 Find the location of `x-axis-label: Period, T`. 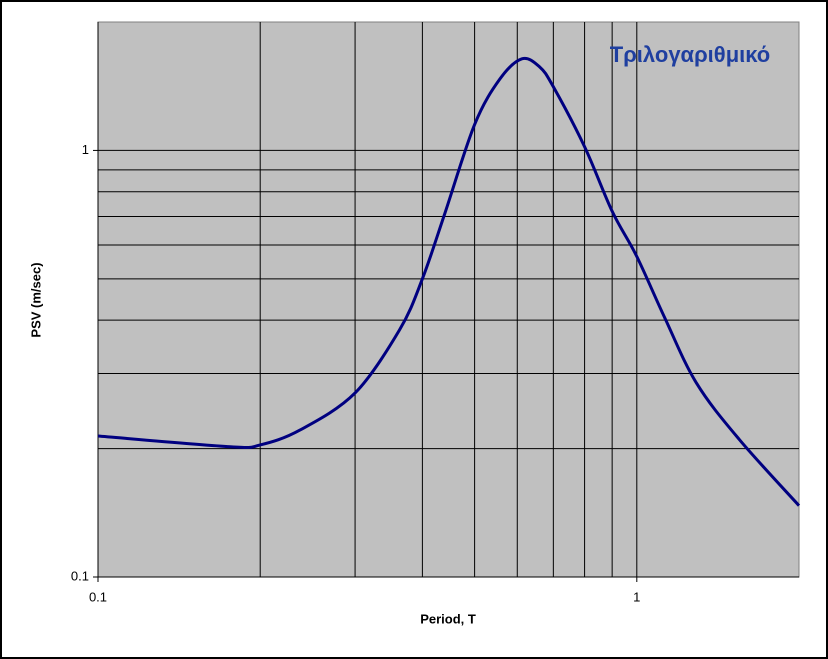

x-axis-label: Period, T is located at coordinates (448, 618).